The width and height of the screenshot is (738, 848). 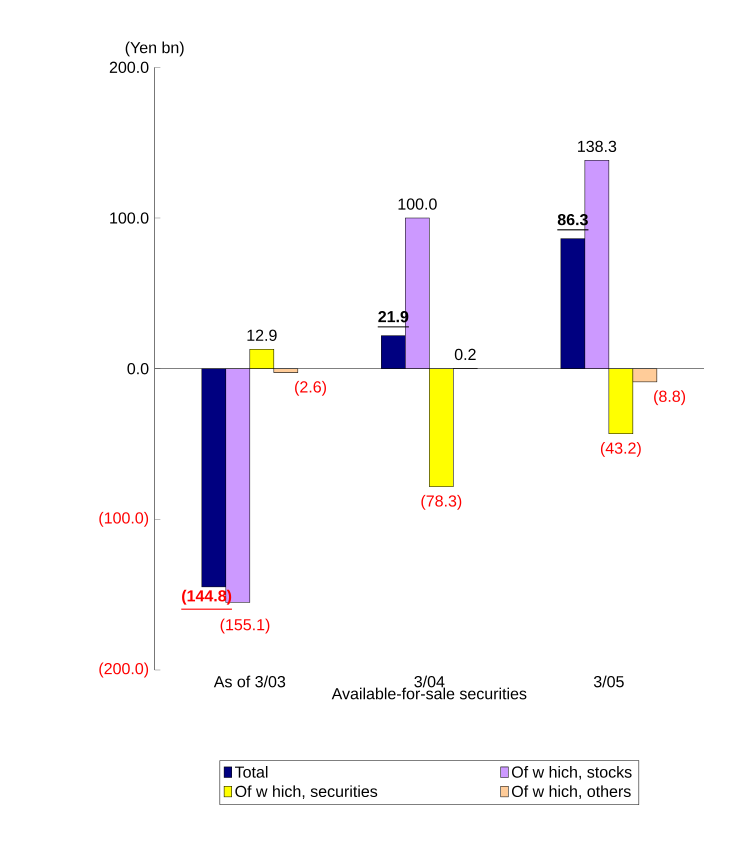 What do you see at coordinates (155, 48) in the screenshot?
I see `y-axis-title: (Yen bn)` at bounding box center [155, 48].